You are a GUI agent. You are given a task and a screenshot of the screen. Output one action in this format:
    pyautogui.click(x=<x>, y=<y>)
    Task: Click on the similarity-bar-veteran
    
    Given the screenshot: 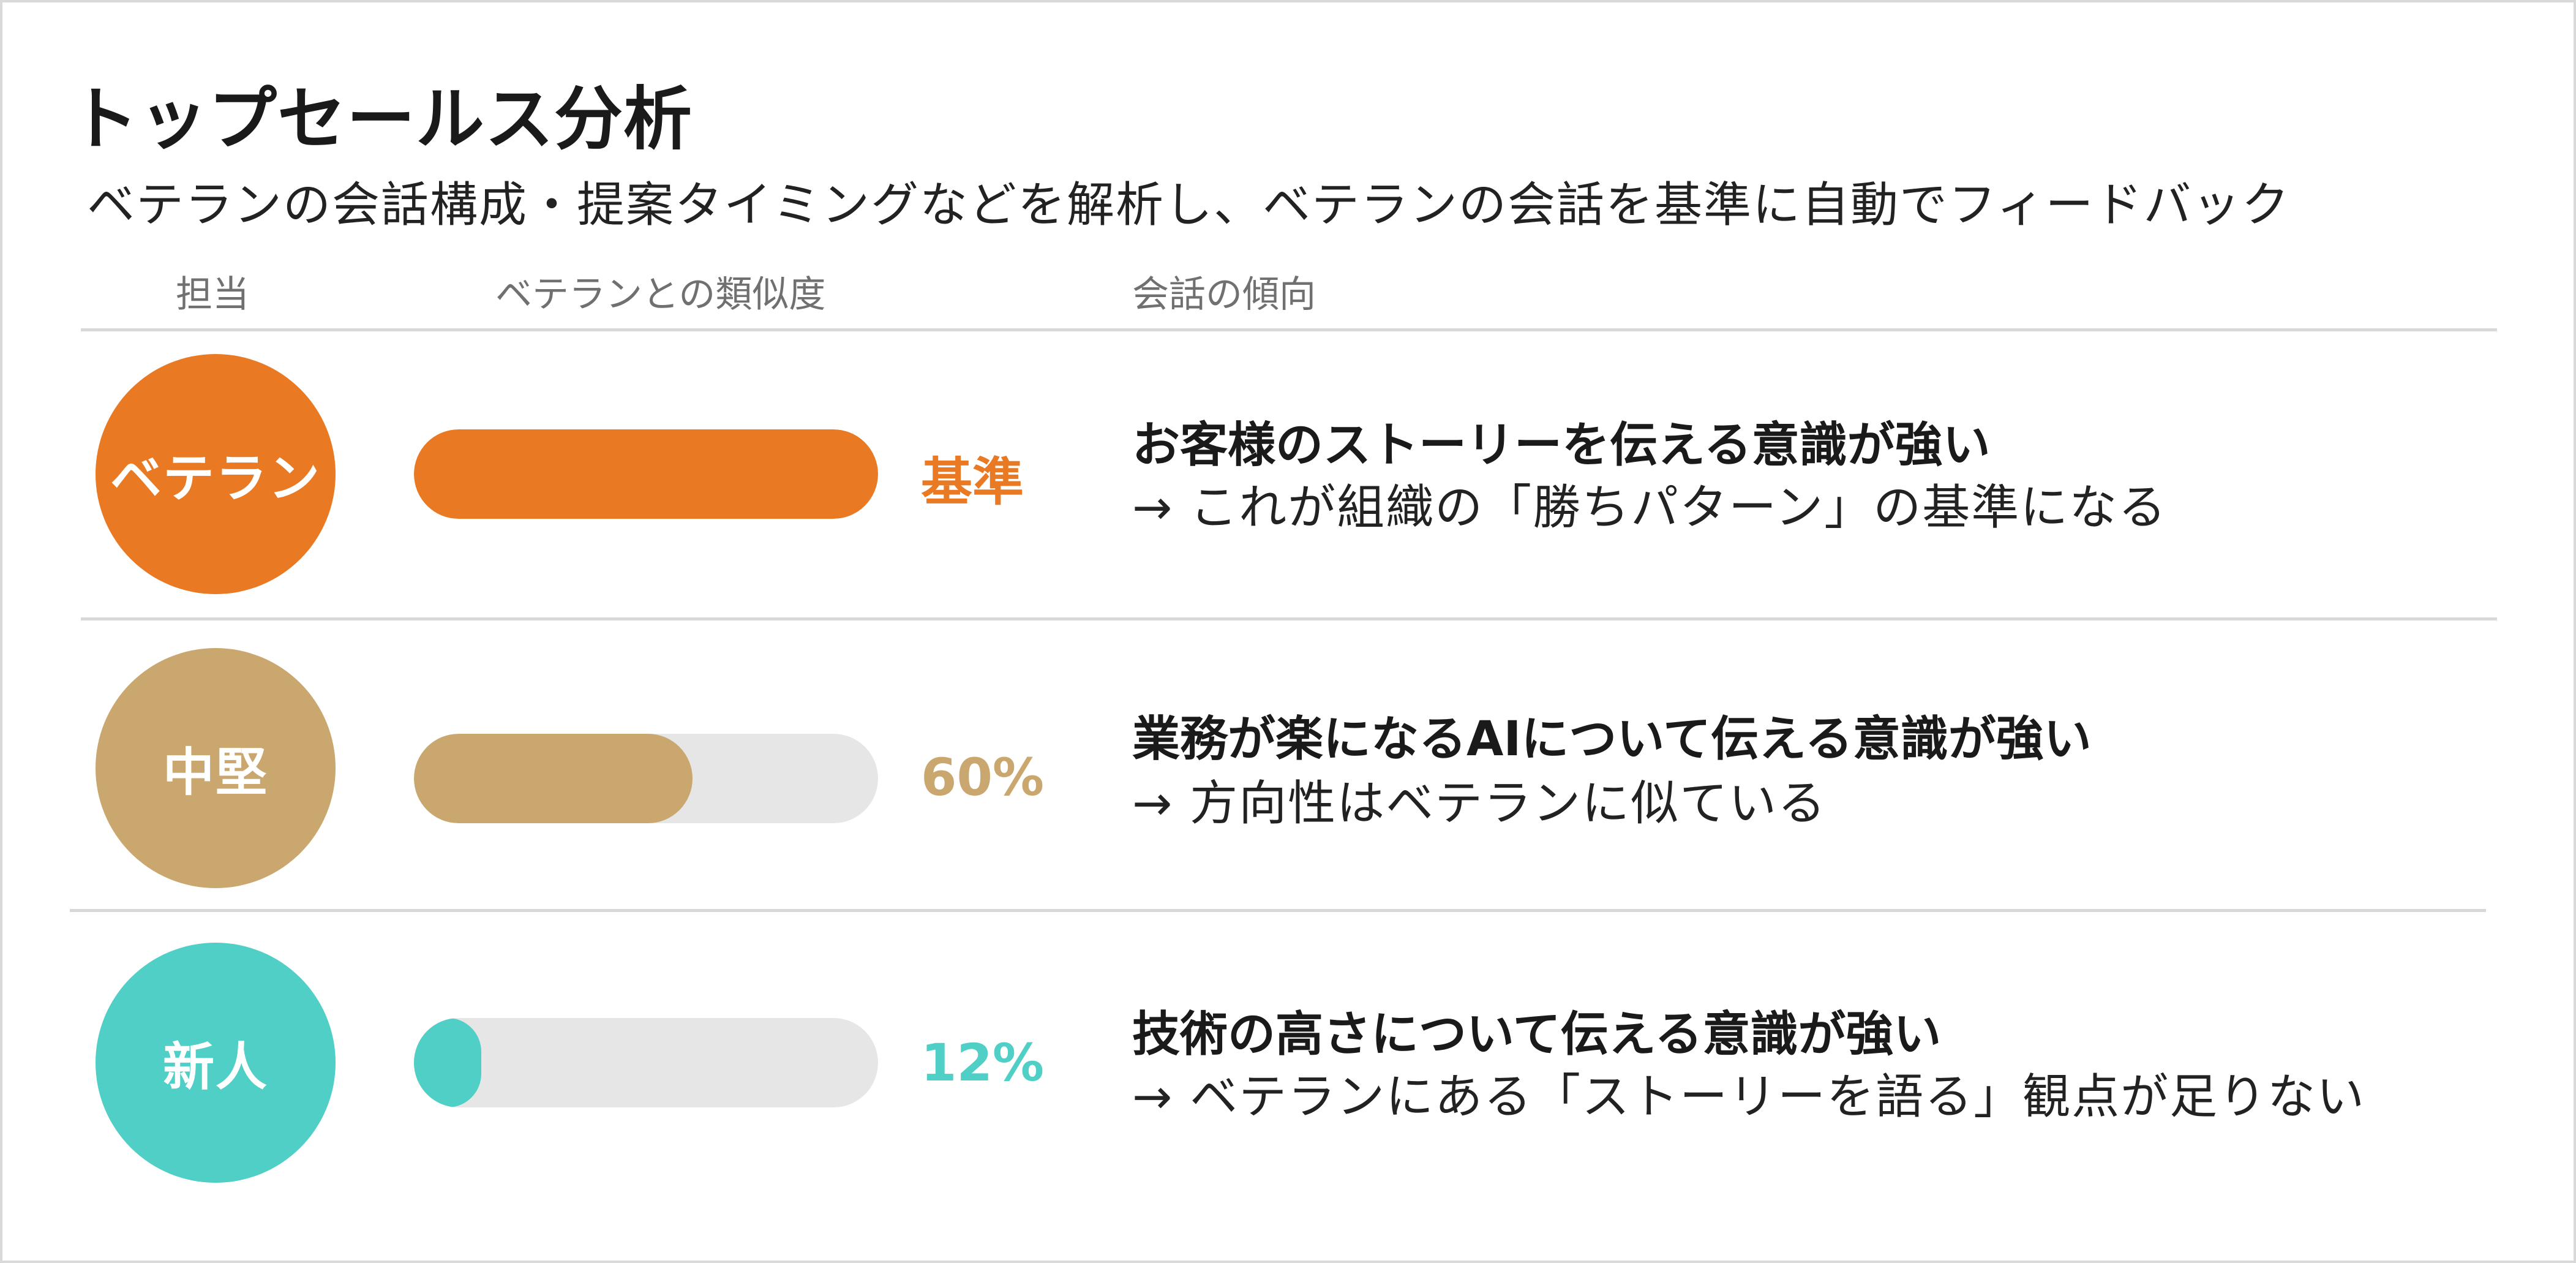 What is the action you would take?
    pyautogui.click(x=646, y=474)
    